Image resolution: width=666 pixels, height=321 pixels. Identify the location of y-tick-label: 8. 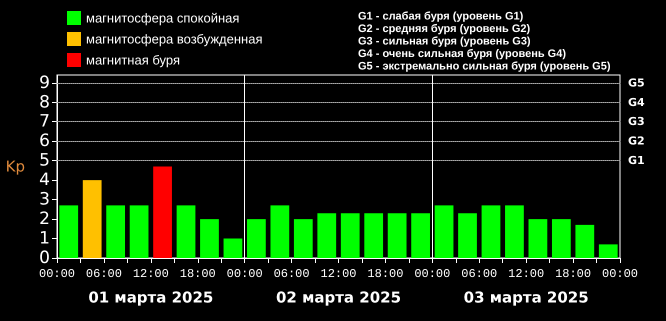
(44, 102).